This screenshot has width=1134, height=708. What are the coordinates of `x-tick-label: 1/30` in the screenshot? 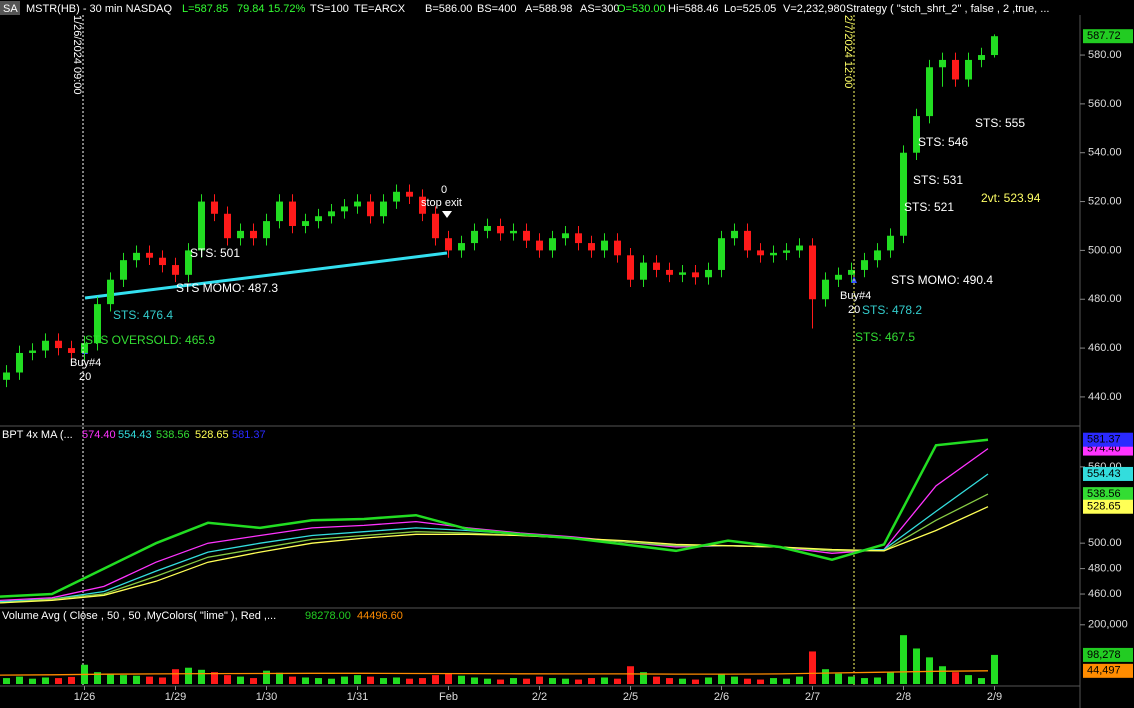 It's located at (266, 697).